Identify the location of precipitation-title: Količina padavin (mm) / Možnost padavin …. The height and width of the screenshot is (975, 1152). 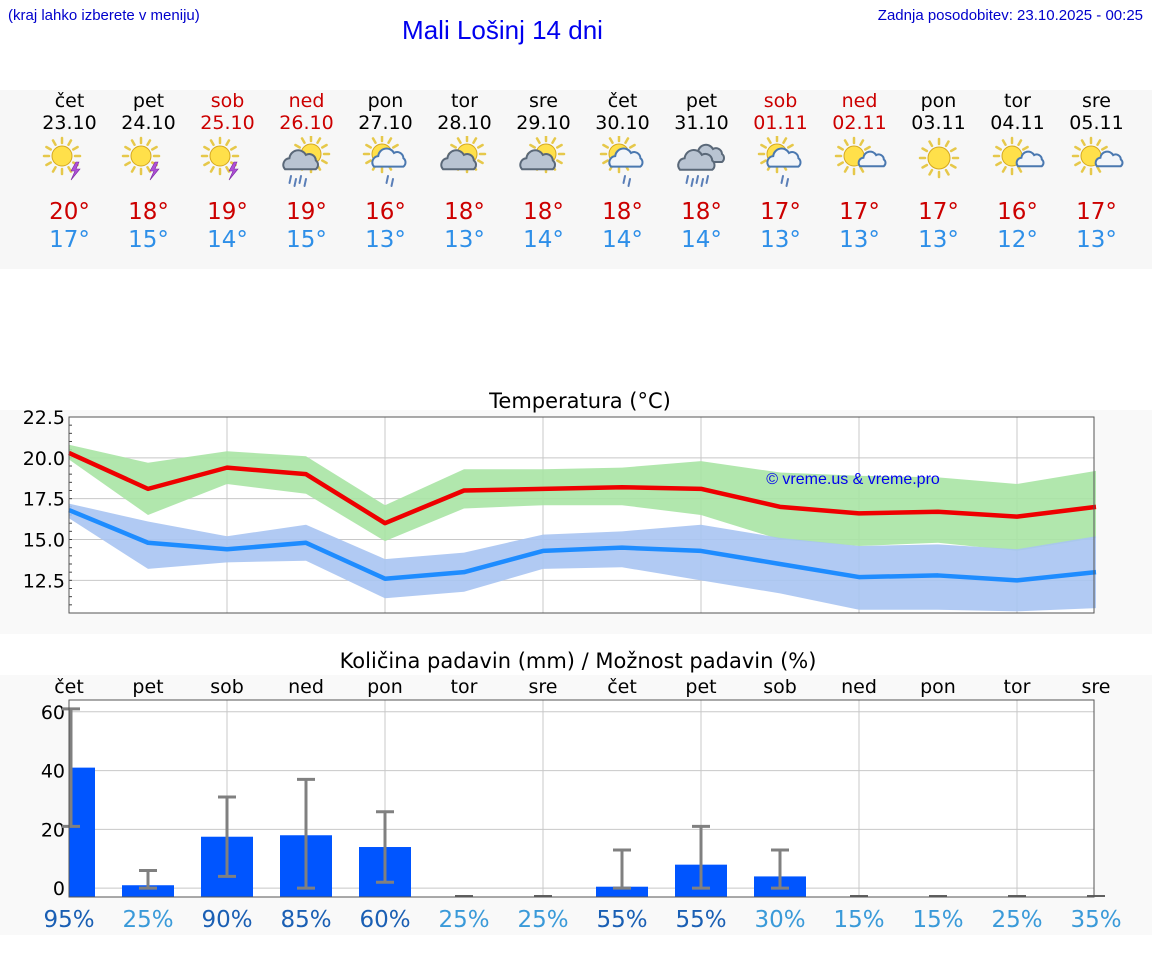
(578, 661).